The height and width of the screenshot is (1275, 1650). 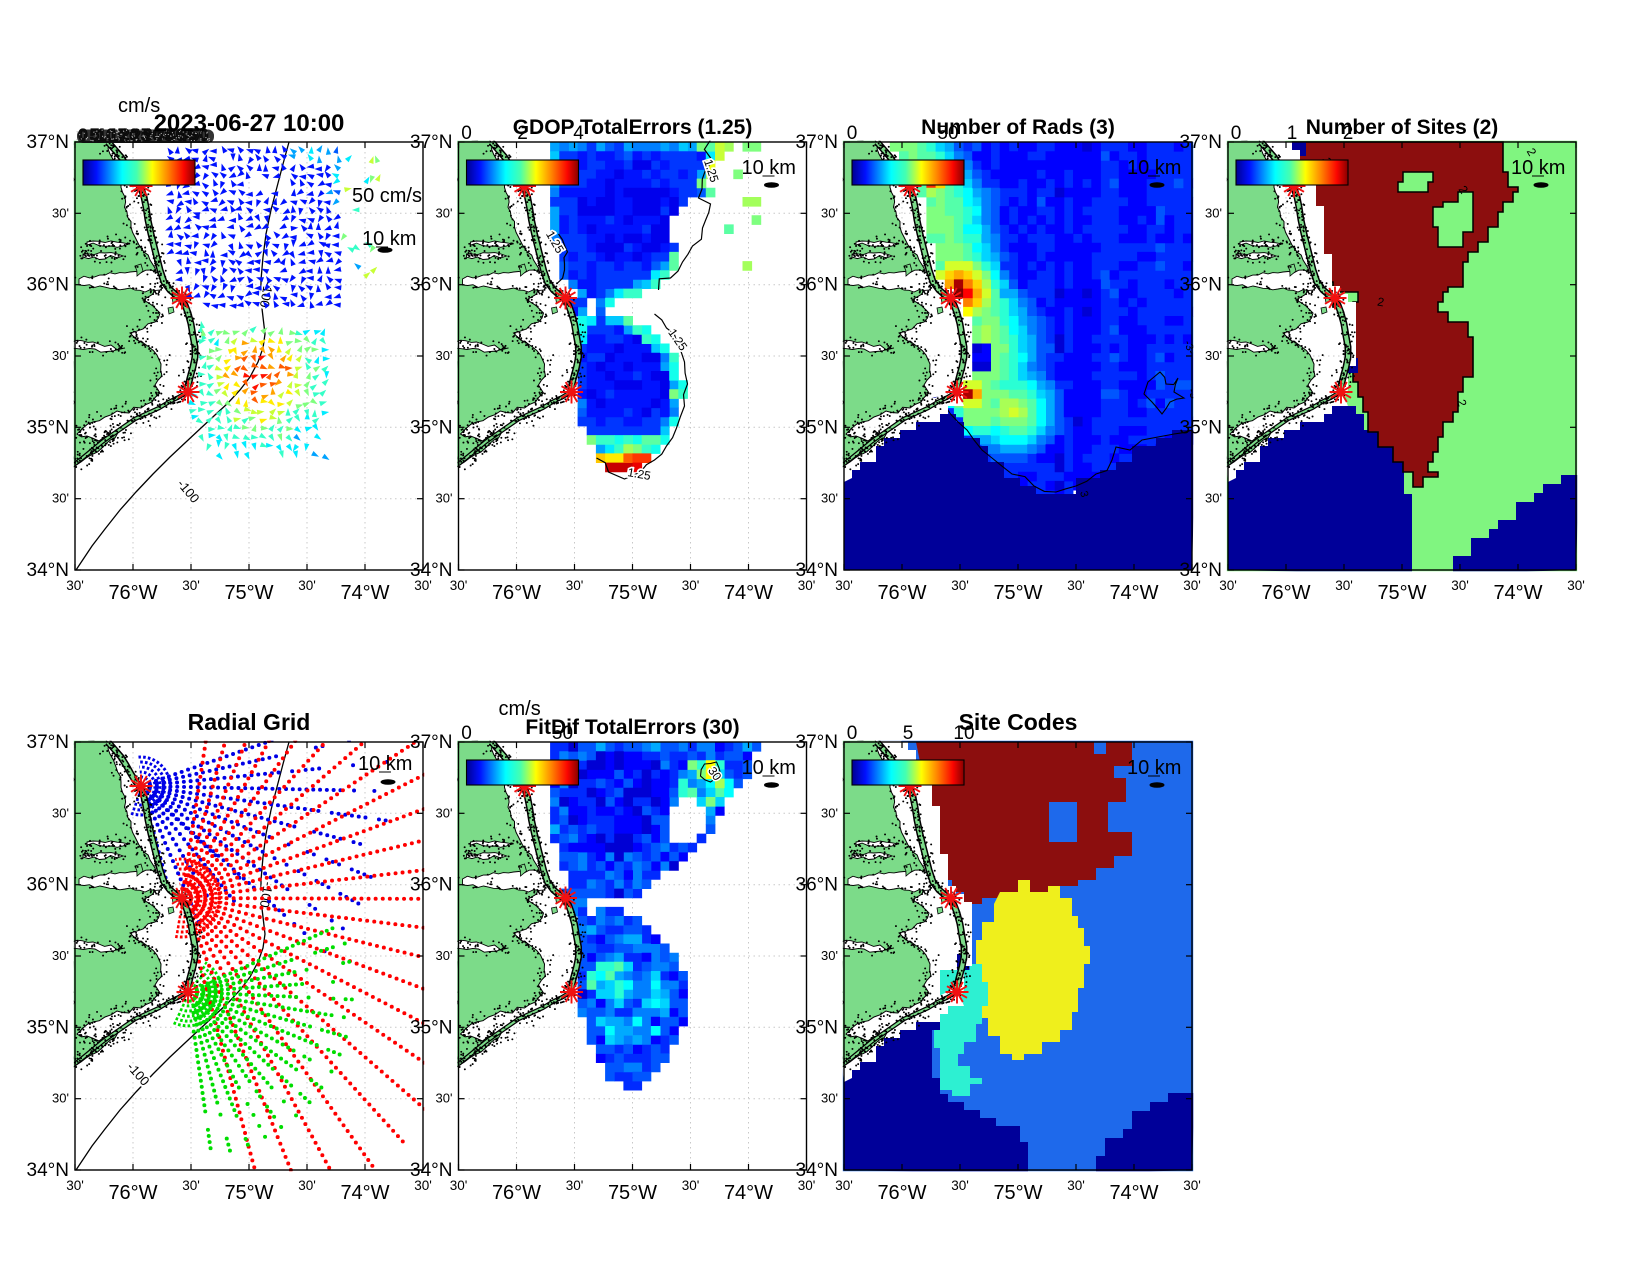 I want to click on svg-text: 45, so click(x=187, y=135).